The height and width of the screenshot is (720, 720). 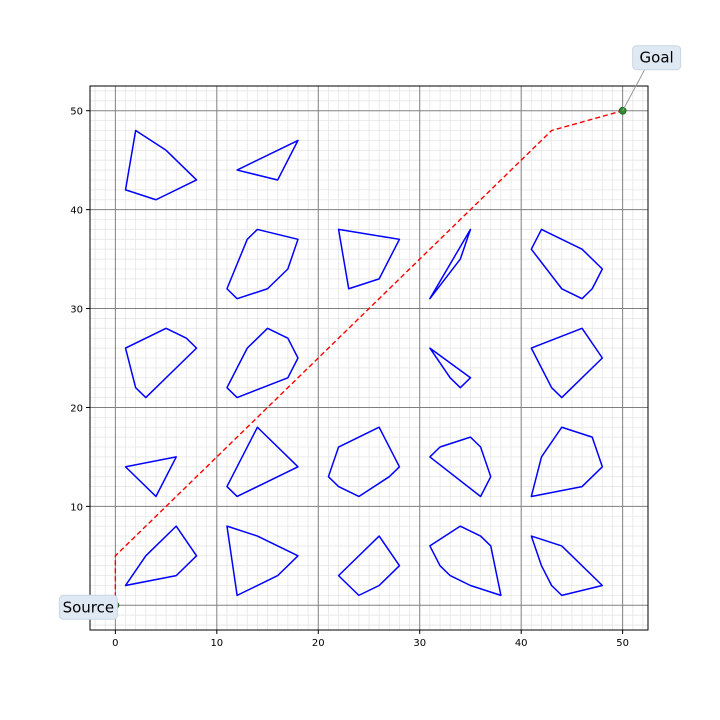 I want to click on x-tick-label: 30, so click(x=419, y=643).